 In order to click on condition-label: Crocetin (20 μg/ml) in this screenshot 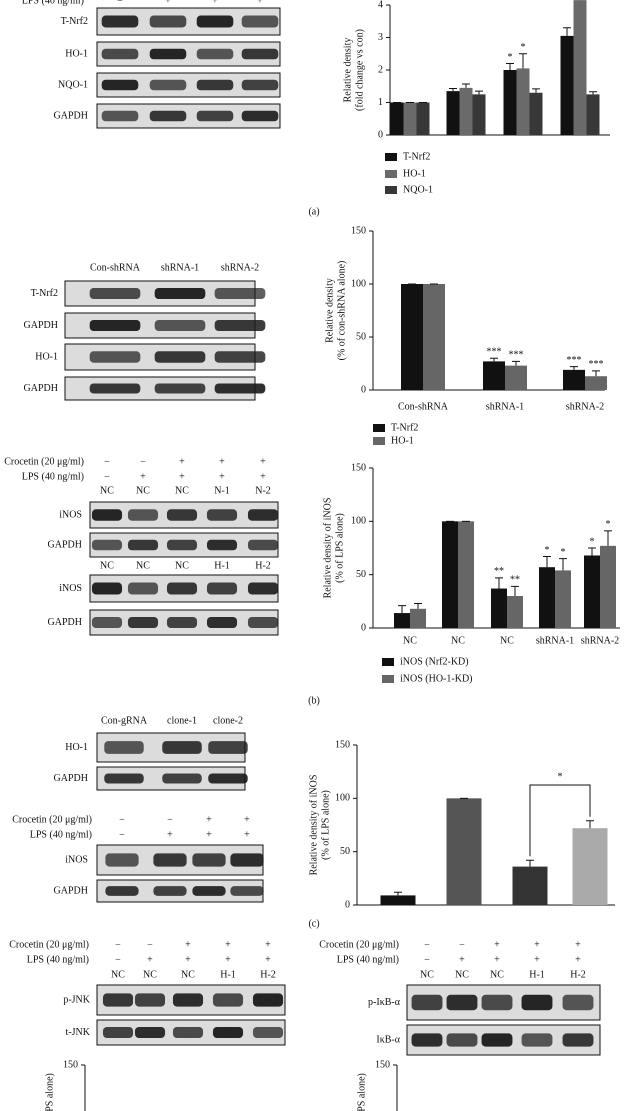, I will do `click(359, 944)`.